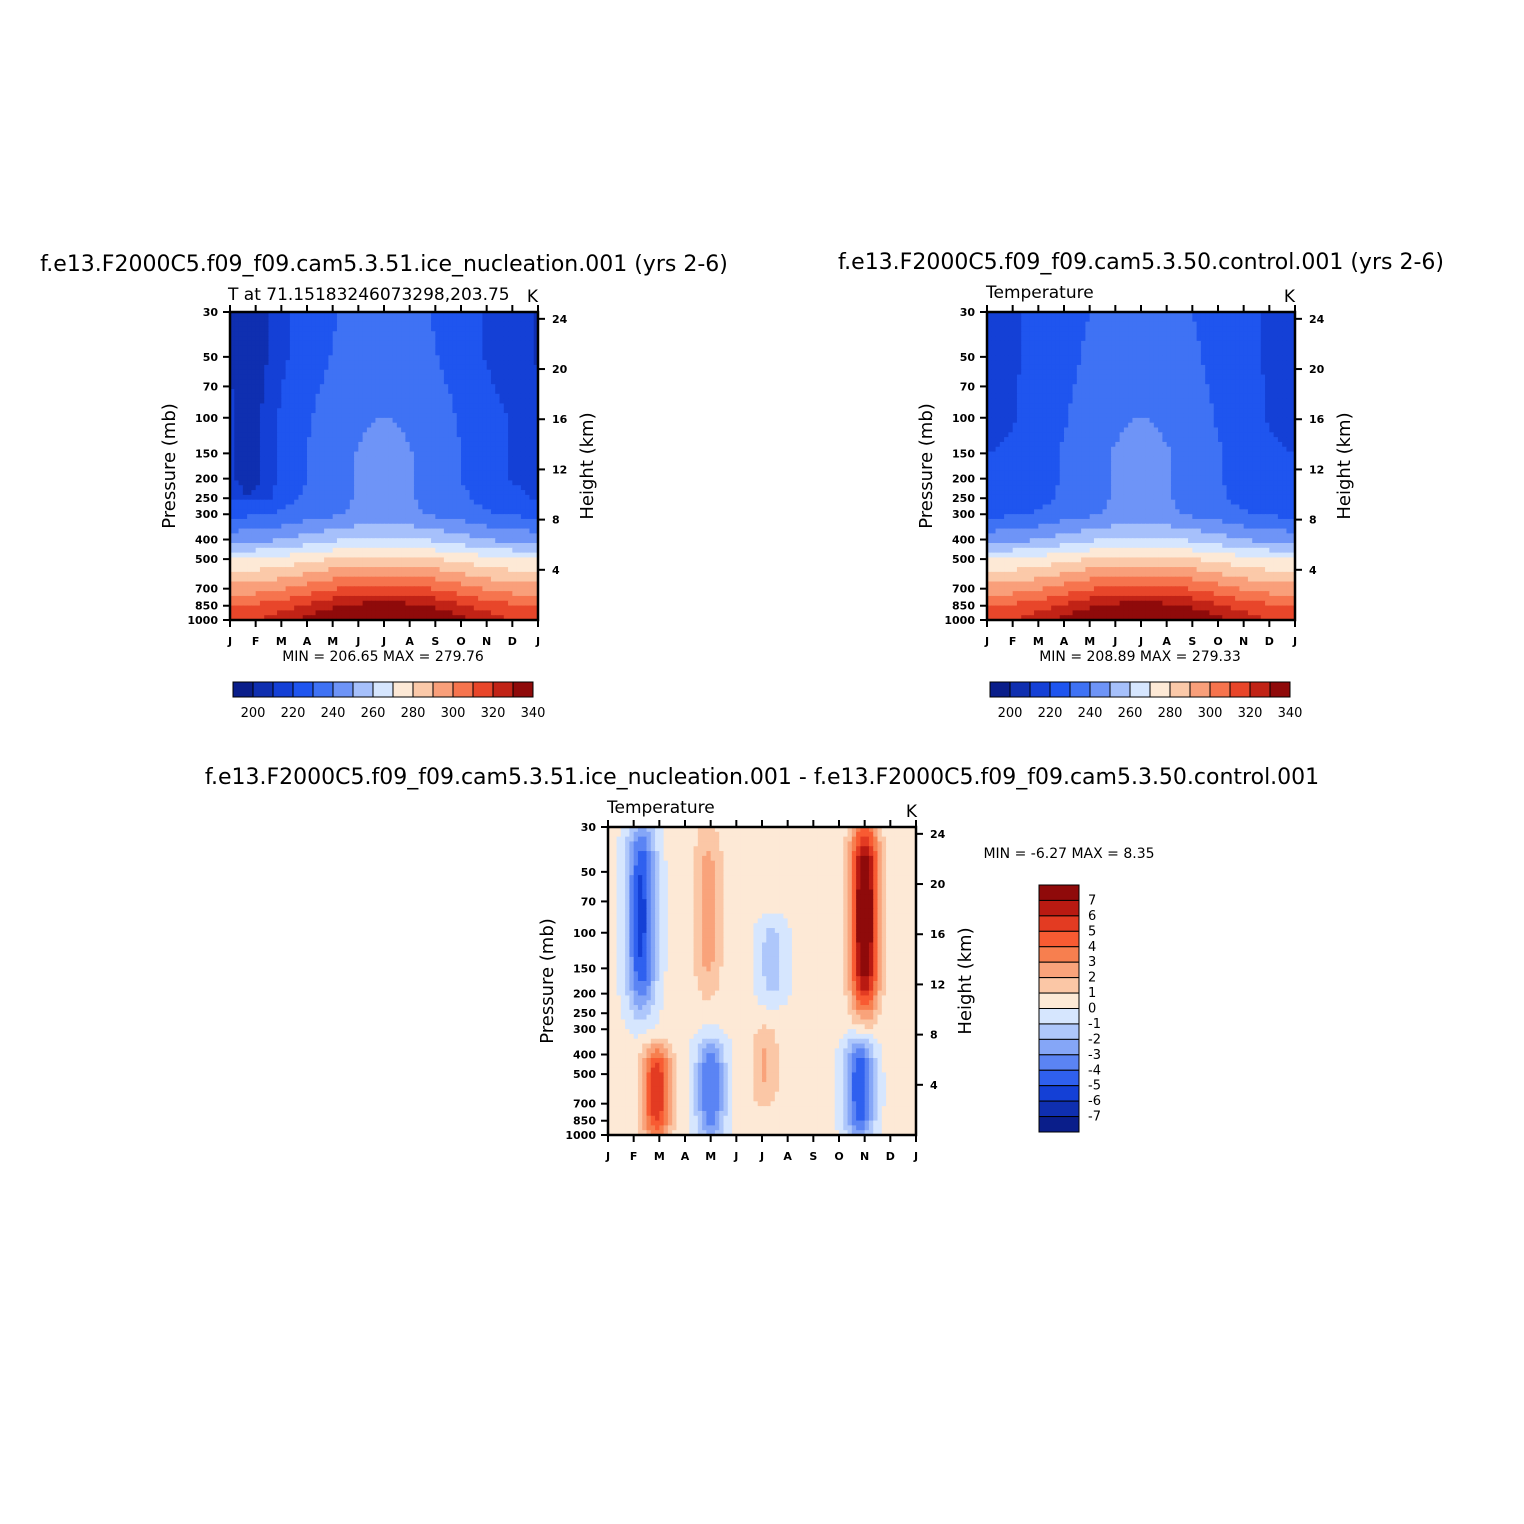 The width and height of the screenshot is (1524, 1524). What do you see at coordinates (533, 713) in the screenshot?
I see `cbar1-label: 340` at bounding box center [533, 713].